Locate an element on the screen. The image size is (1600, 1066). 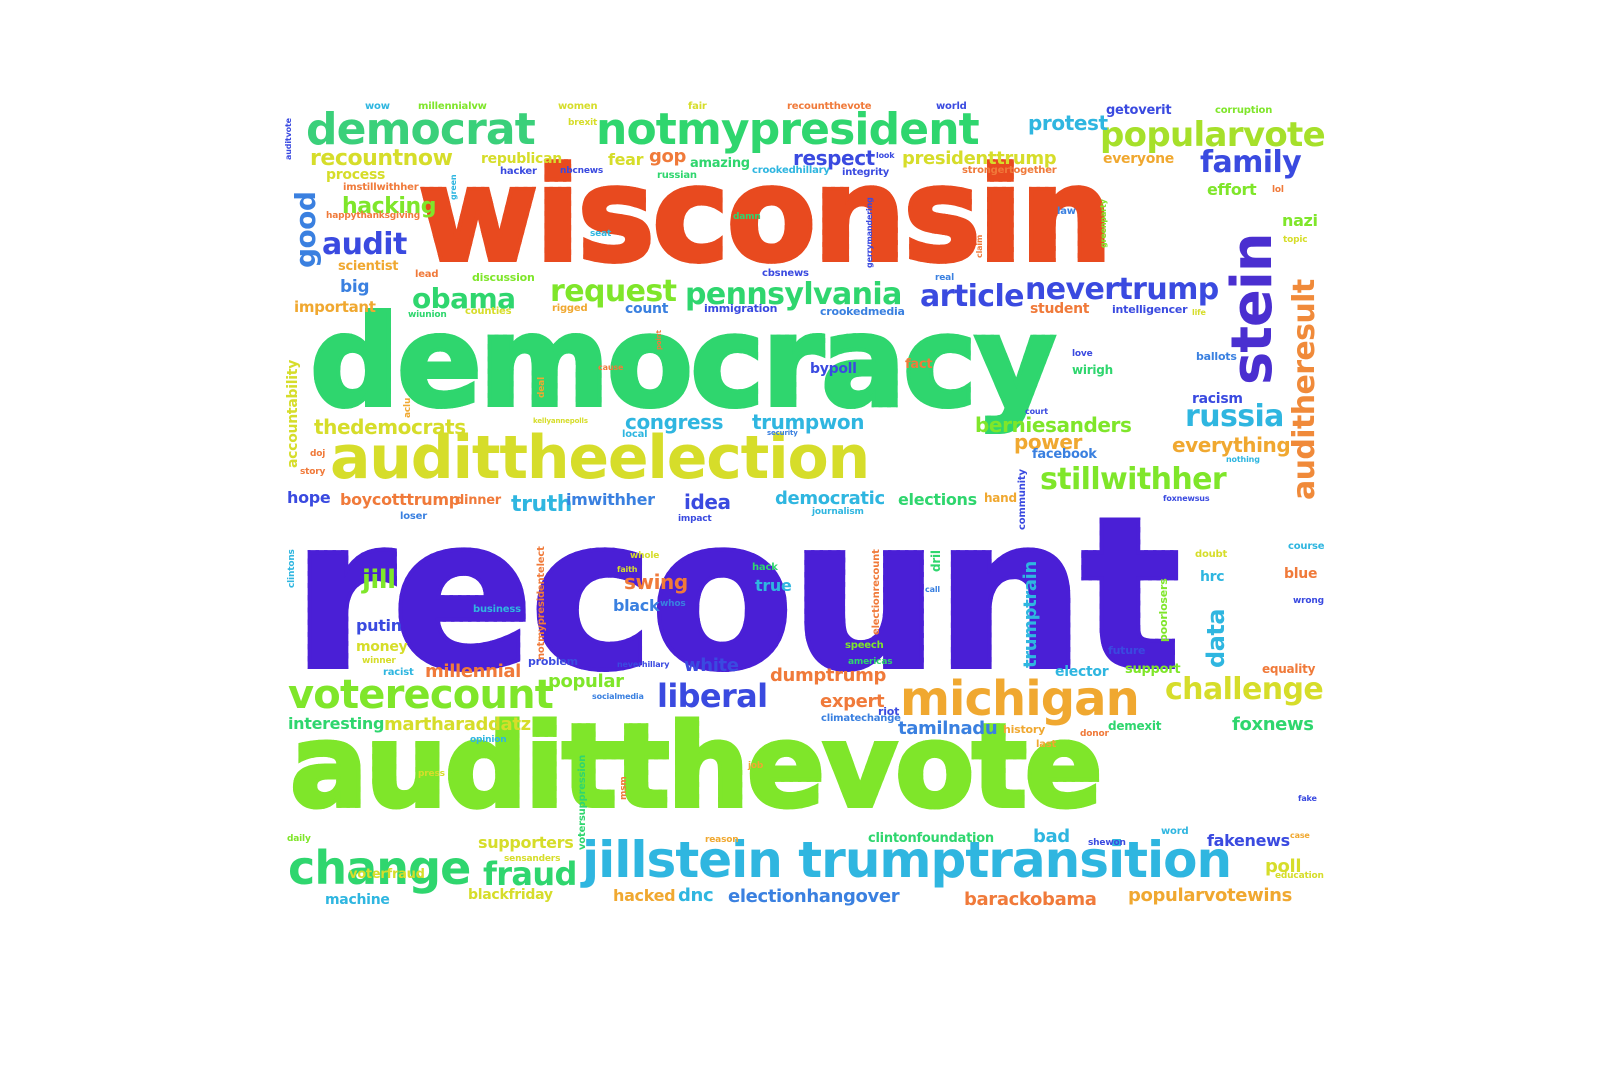
word-doj: doj is located at coordinates (318, 454).